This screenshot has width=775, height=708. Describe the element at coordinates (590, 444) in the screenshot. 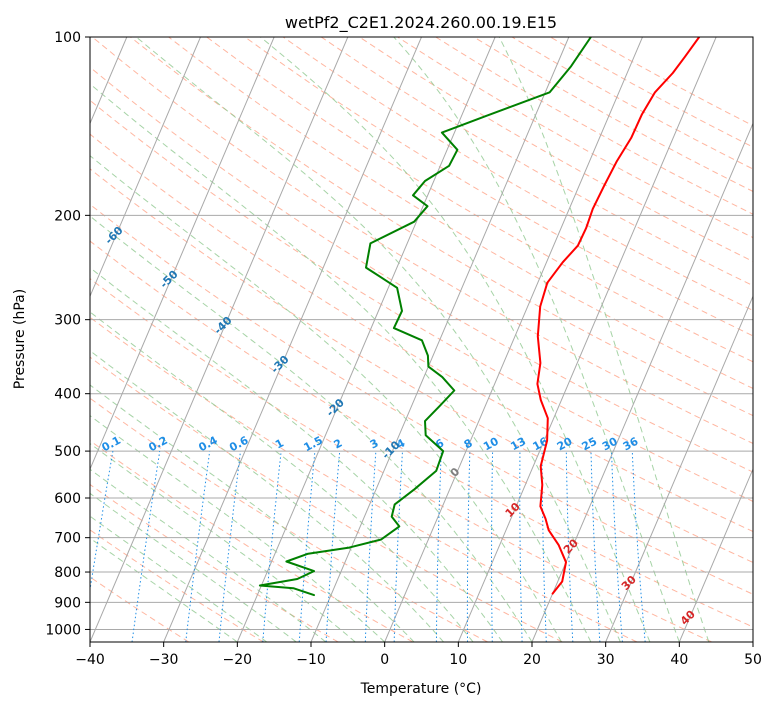

I see `mixing-ratio-label: 25` at that location.